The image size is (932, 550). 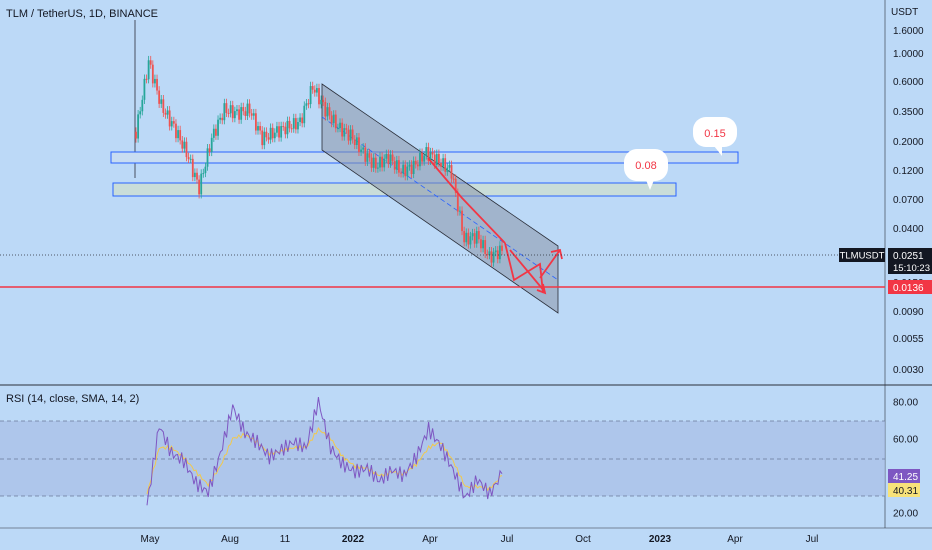 I want to click on callout-lower: 0.08, so click(x=646, y=169).